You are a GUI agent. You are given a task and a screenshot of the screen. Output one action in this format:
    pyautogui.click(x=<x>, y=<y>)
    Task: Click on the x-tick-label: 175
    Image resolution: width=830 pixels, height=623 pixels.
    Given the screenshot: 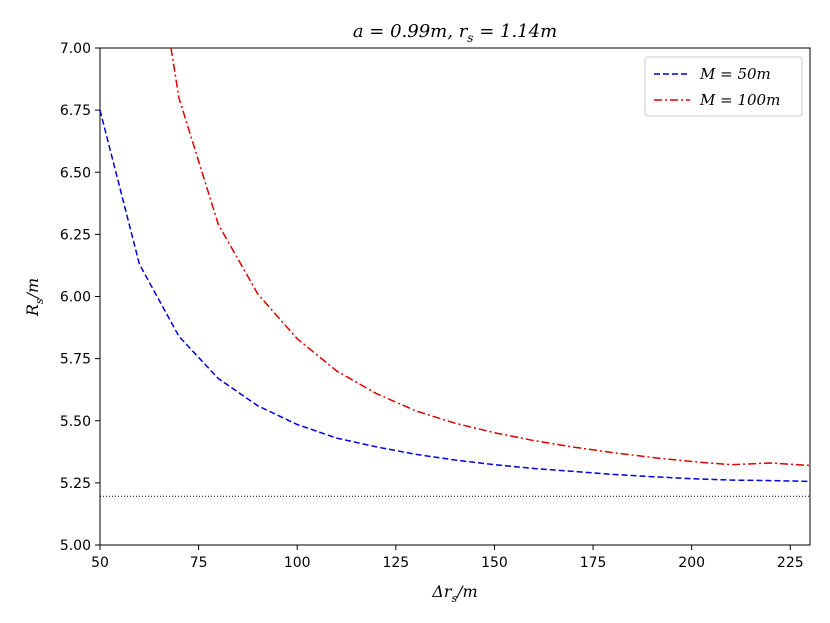 What is the action you would take?
    pyautogui.click(x=593, y=563)
    